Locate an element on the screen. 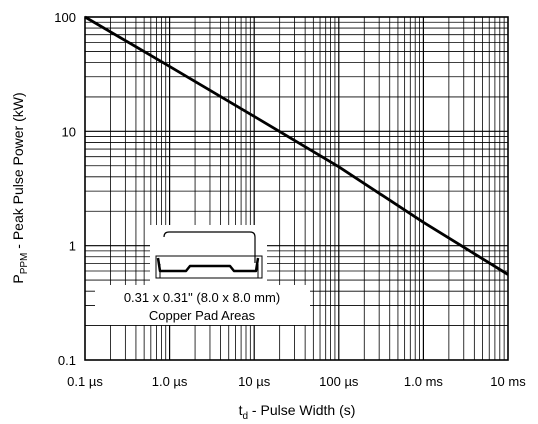  package-icon-background is located at coordinates (208, 255).